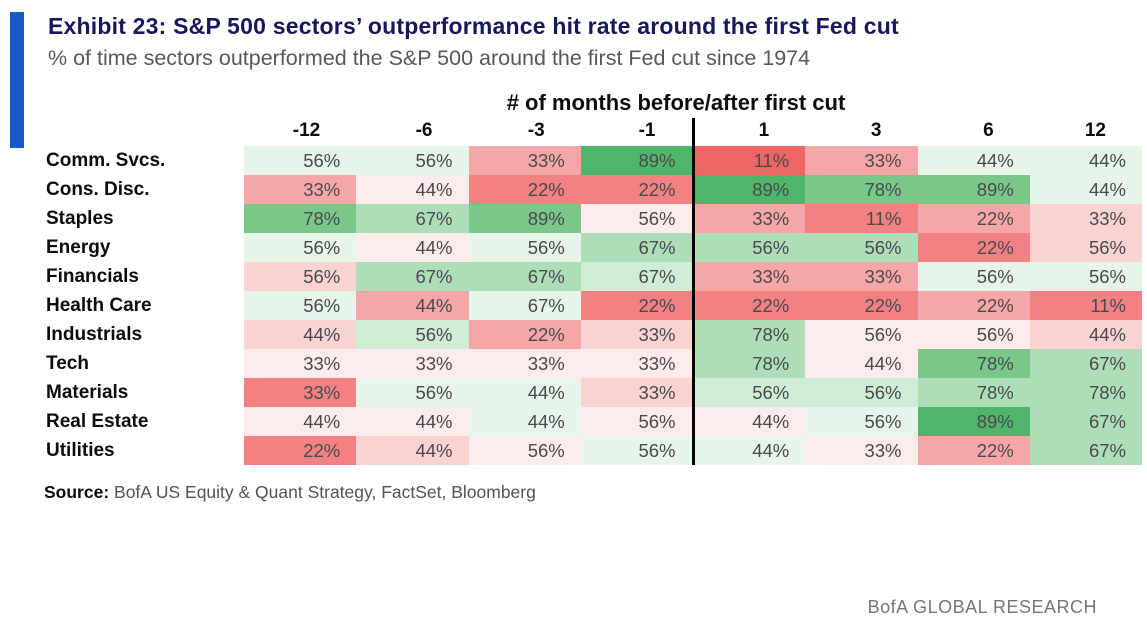 This screenshot has width=1147, height=632. Describe the element at coordinates (424, 131) in the screenshot. I see `column-header--6: -6` at that location.